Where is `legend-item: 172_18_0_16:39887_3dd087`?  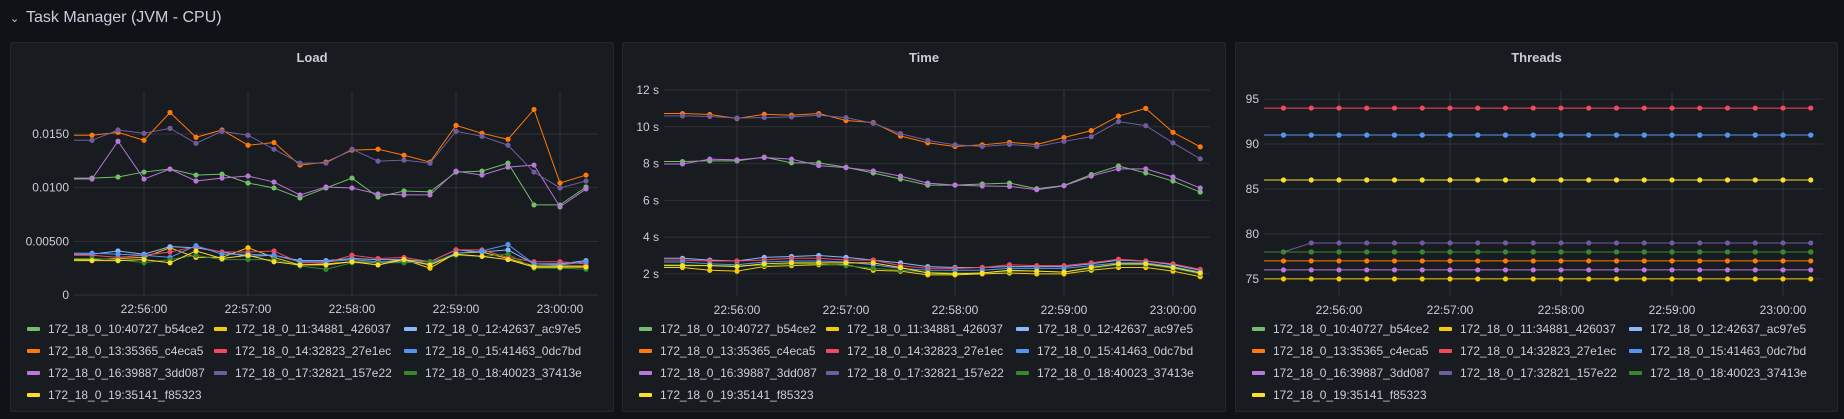
legend-item: 172_18_0_16:39887_3dd087 is located at coordinates (120, 373).